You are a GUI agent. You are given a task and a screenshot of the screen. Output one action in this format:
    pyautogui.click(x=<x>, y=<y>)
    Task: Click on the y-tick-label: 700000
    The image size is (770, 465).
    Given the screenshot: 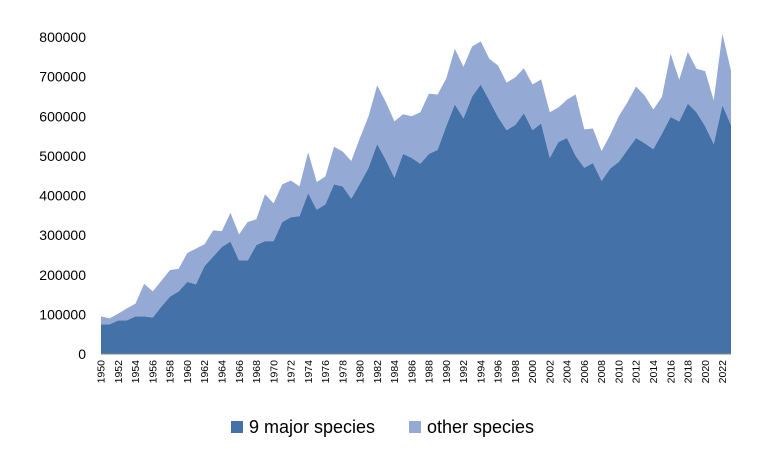 What is the action you would take?
    pyautogui.click(x=62, y=77)
    